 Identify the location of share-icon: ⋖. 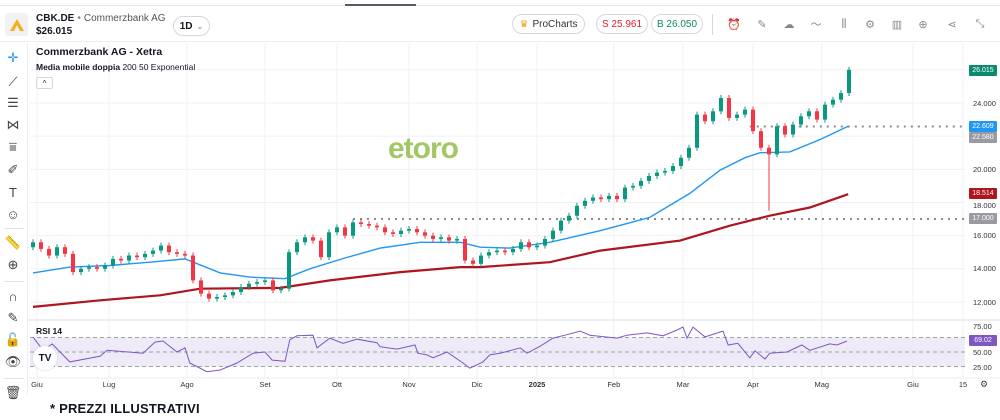
(952, 24).